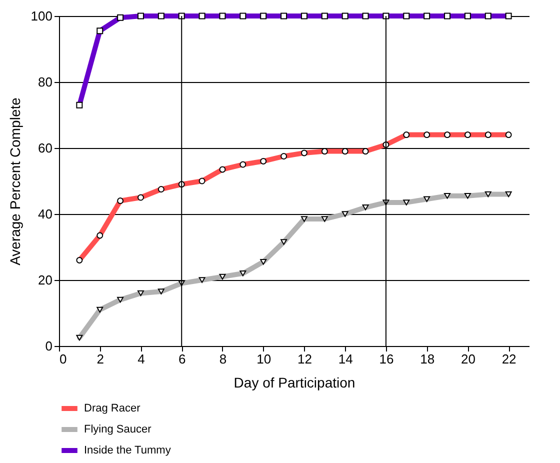  I want to click on x-tick-label: 16, so click(386, 359).